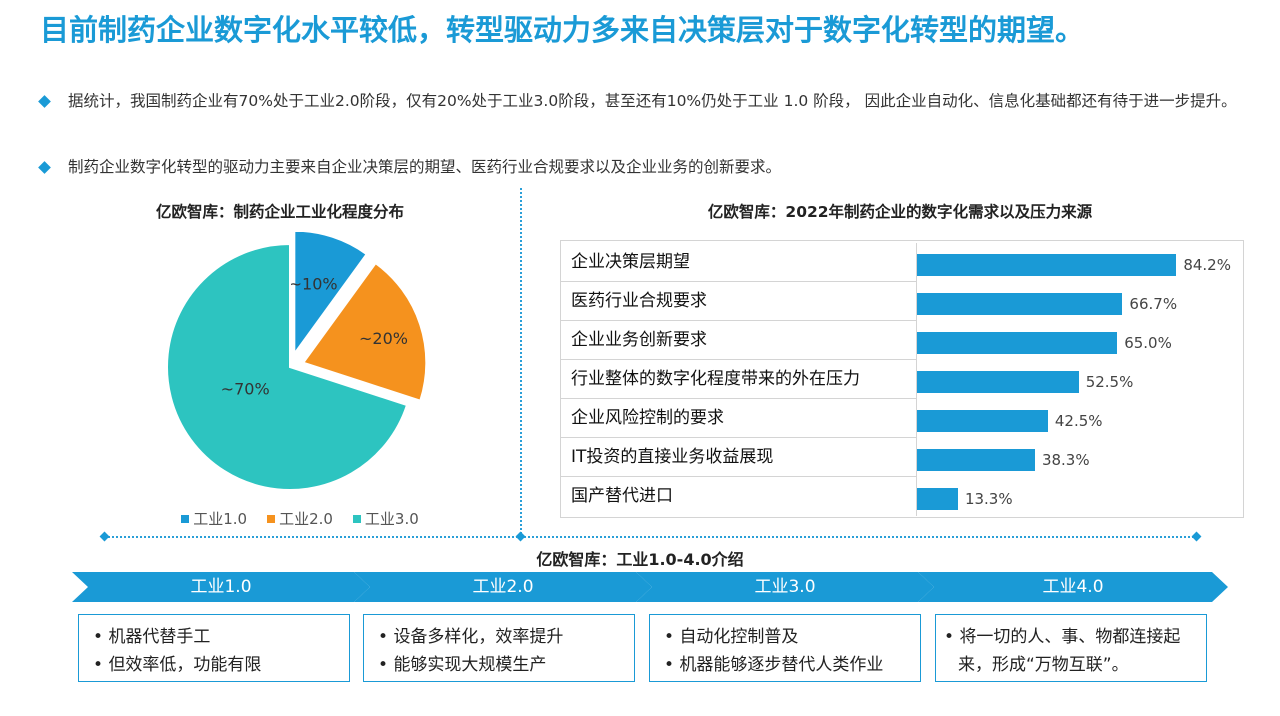 The image size is (1280, 716). I want to click on legend-item: 工业3.0, so click(385, 518).